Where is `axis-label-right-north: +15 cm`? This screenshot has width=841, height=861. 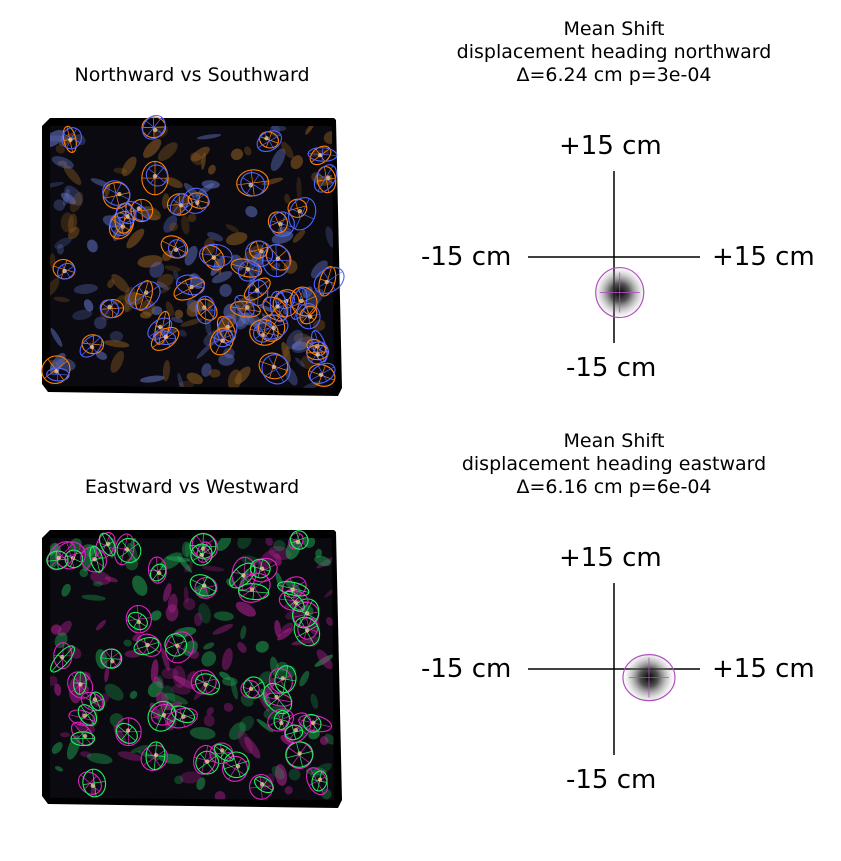 axis-label-right-north: +15 cm is located at coordinates (763, 257).